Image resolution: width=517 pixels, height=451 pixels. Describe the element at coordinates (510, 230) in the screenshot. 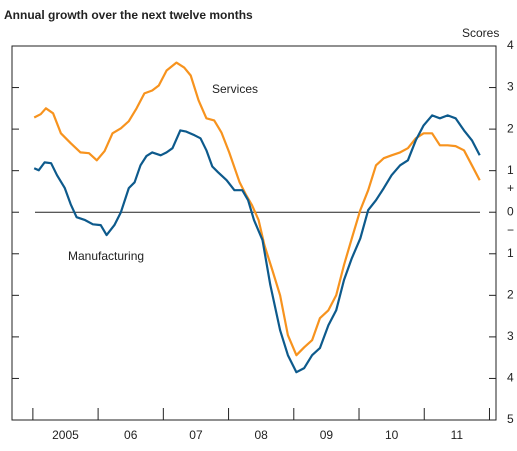

I see `sign-minus: −` at that location.